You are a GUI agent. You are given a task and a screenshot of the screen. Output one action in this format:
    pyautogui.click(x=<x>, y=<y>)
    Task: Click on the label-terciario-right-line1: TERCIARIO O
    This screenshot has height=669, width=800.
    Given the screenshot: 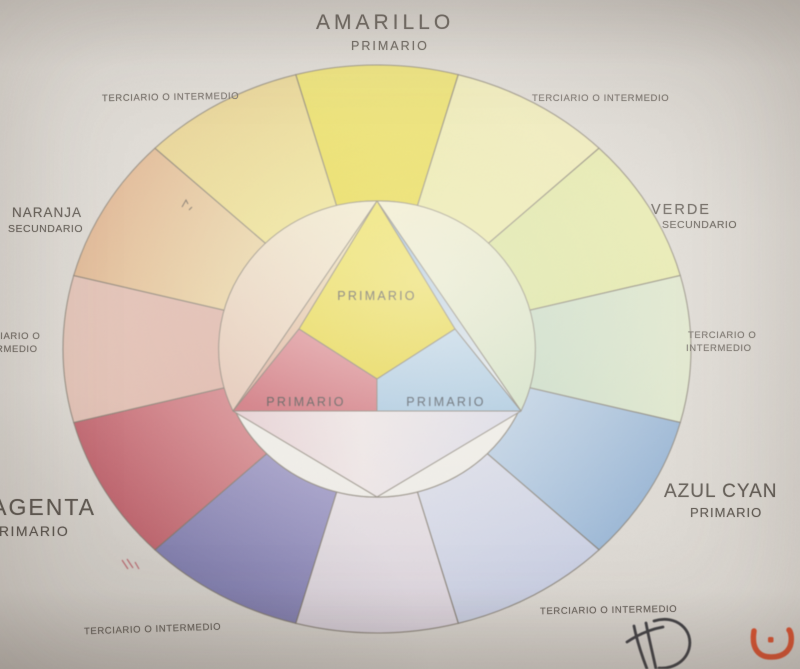 What is the action you would take?
    pyautogui.click(x=722, y=335)
    